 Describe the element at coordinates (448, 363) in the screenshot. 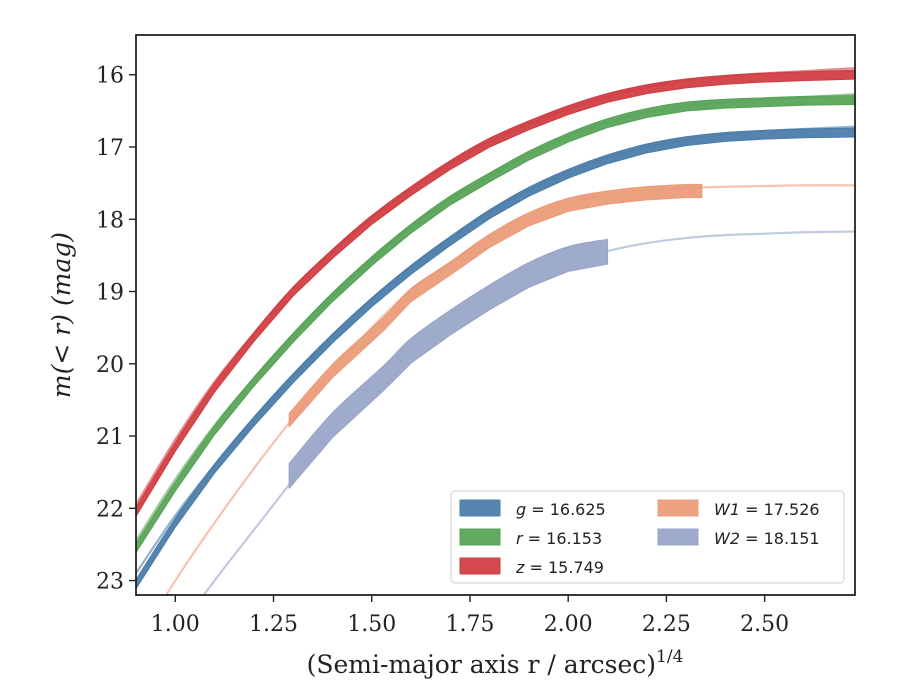

I see `series-w2-data-band` at that location.